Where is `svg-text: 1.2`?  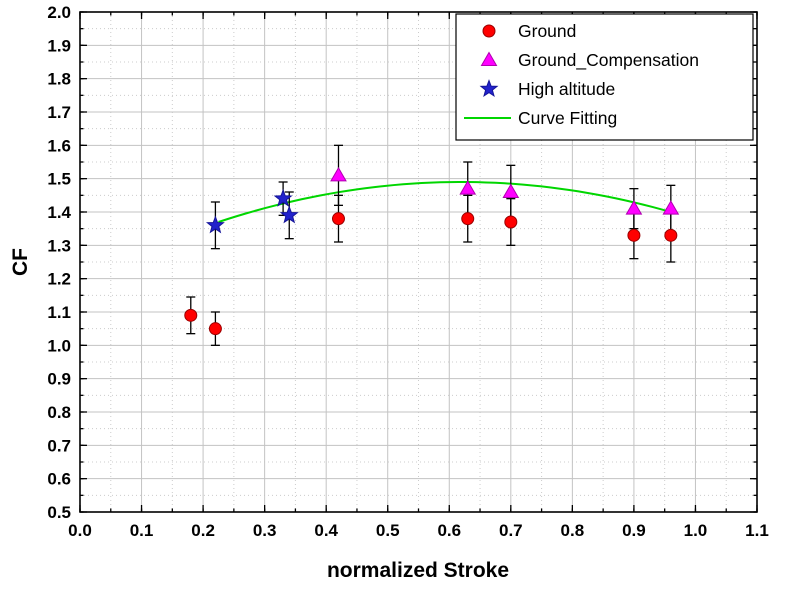
svg-text: 1.2 is located at coordinates (59, 279).